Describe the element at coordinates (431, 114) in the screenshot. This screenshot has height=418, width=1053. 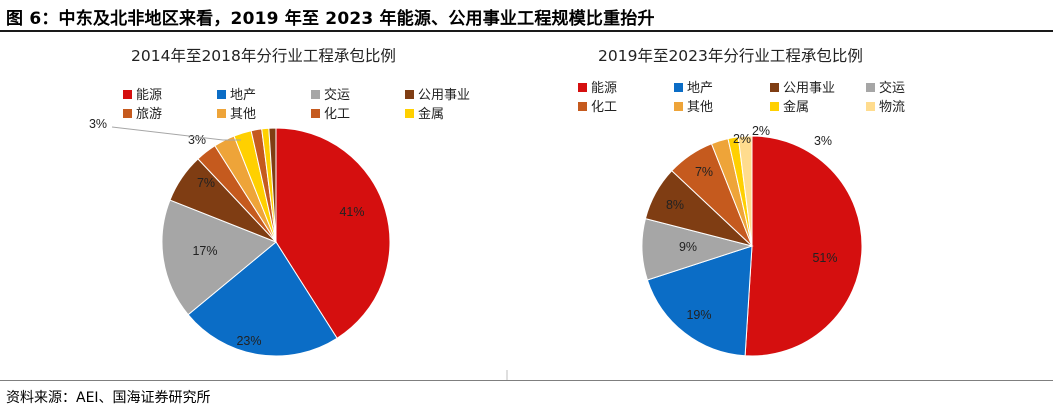
I see `chart-1-legend-label-8: 金属` at that location.